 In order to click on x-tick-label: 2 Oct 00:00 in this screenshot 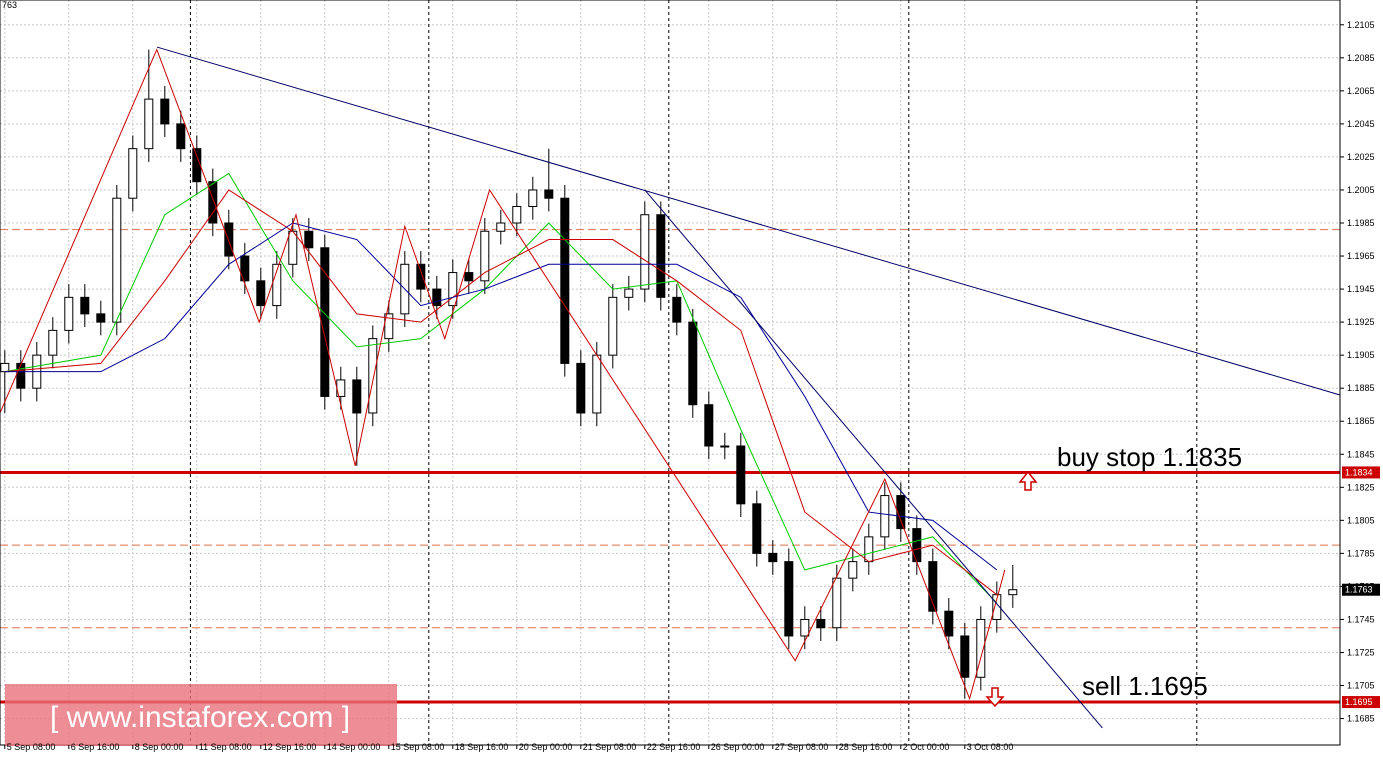, I will do `click(926, 747)`.